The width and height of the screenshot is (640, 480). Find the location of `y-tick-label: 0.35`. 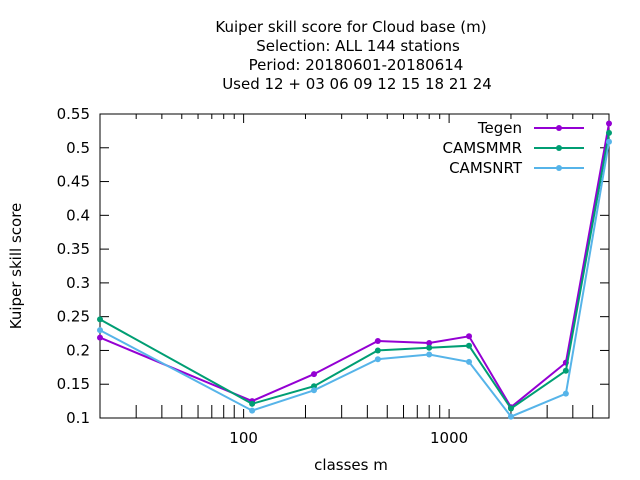

y-tick-label: 0.35 is located at coordinates (73, 249).